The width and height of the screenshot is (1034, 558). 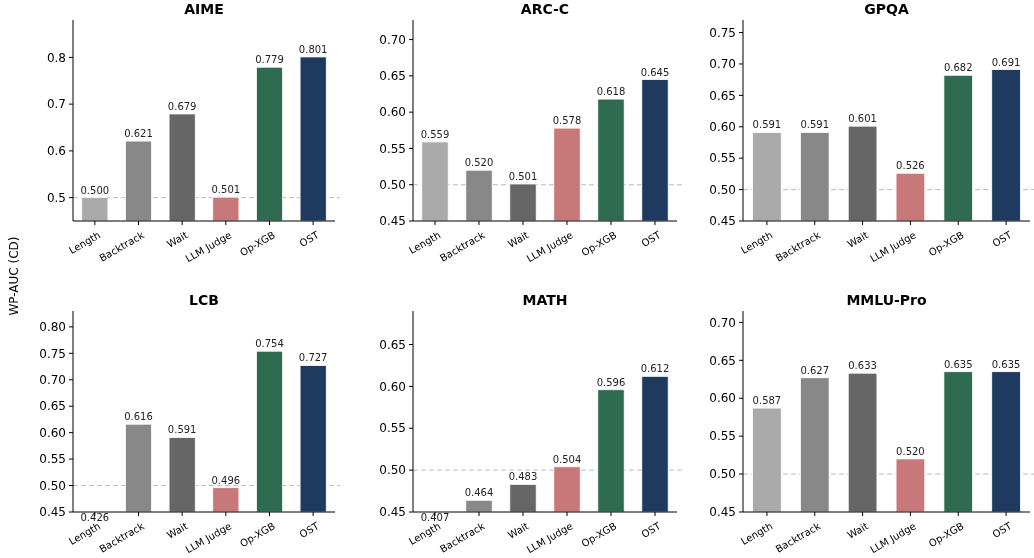 What do you see at coordinates (313, 358) in the screenshot?
I see `data-label: 0.727` at bounding box center [313, 358].